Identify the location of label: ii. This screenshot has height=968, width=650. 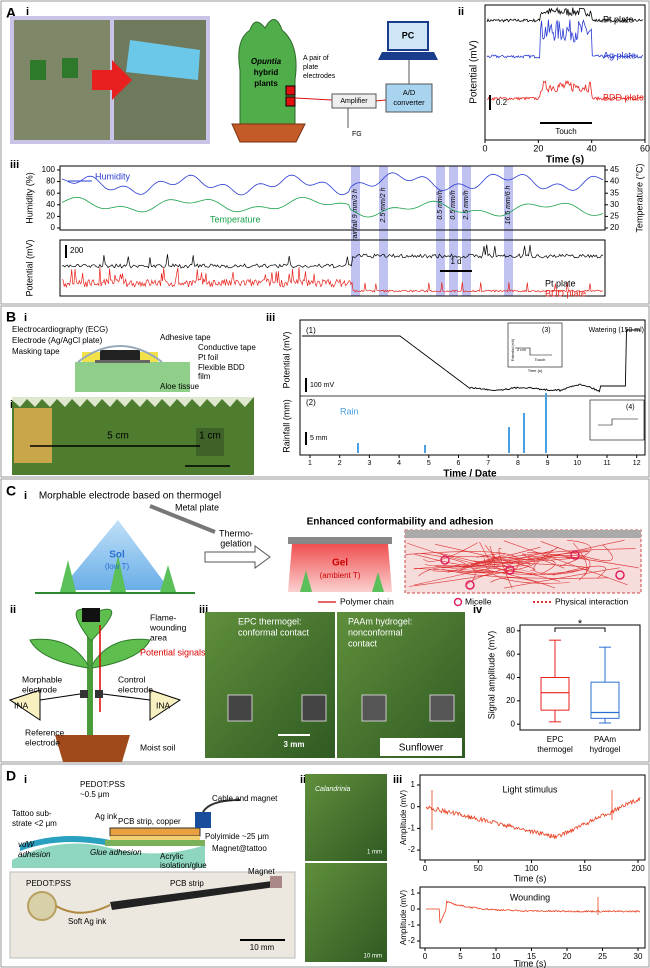
(303, 780).